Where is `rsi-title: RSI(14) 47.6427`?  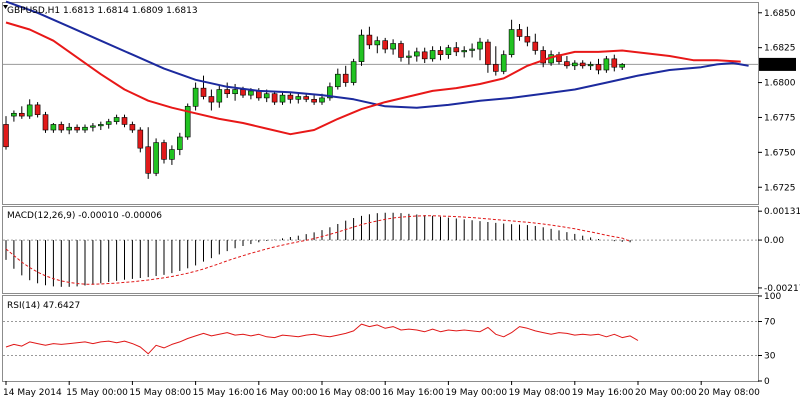
rsi-title: RSI(14) 47.6427 is located at coordinates (43, 306).